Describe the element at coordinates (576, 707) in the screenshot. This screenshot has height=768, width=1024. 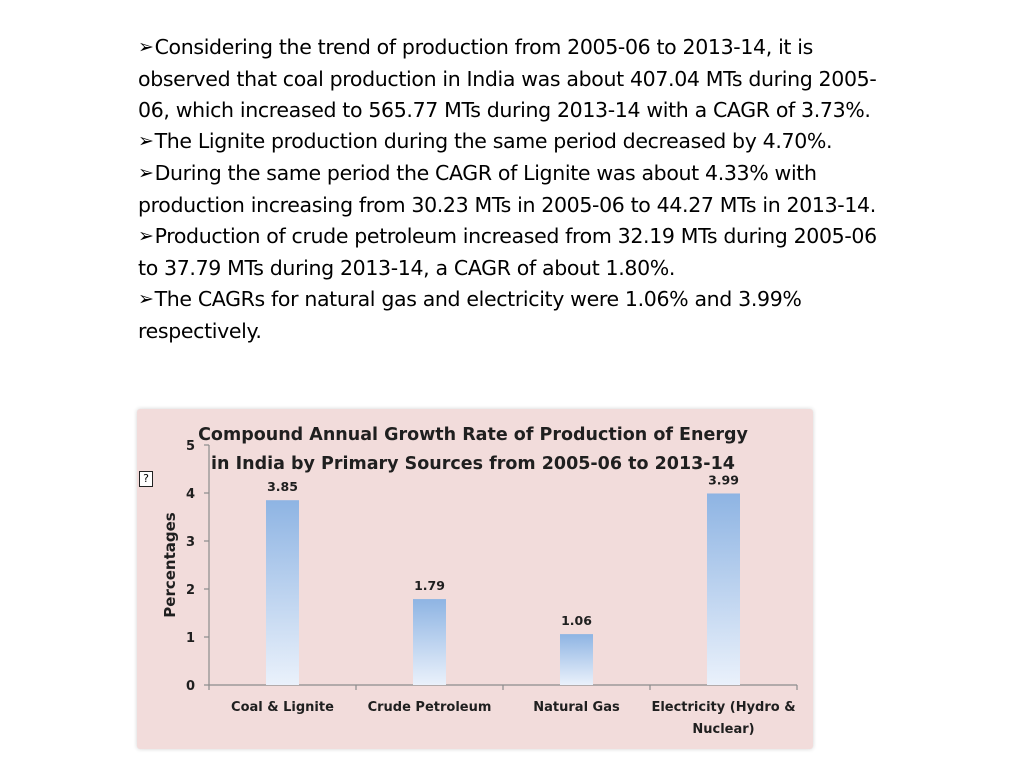
I see `x-tick-label: Natural Gas` at that location.